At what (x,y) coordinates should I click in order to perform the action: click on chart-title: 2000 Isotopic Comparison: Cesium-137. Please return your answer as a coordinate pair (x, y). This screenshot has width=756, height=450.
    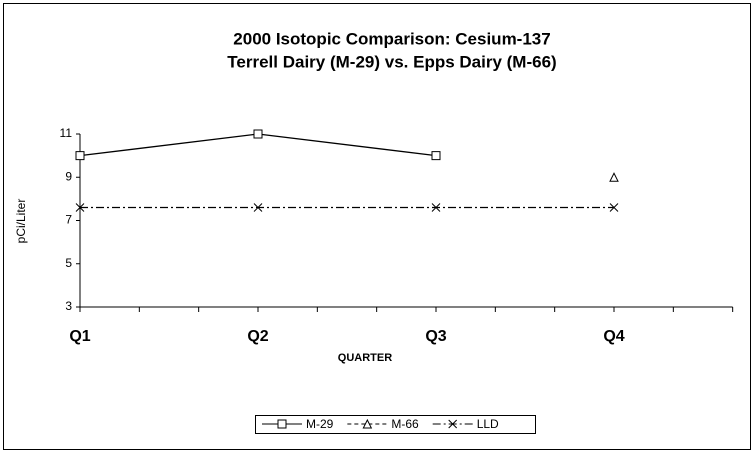
    Looking at the image, I should click on (391, 38).